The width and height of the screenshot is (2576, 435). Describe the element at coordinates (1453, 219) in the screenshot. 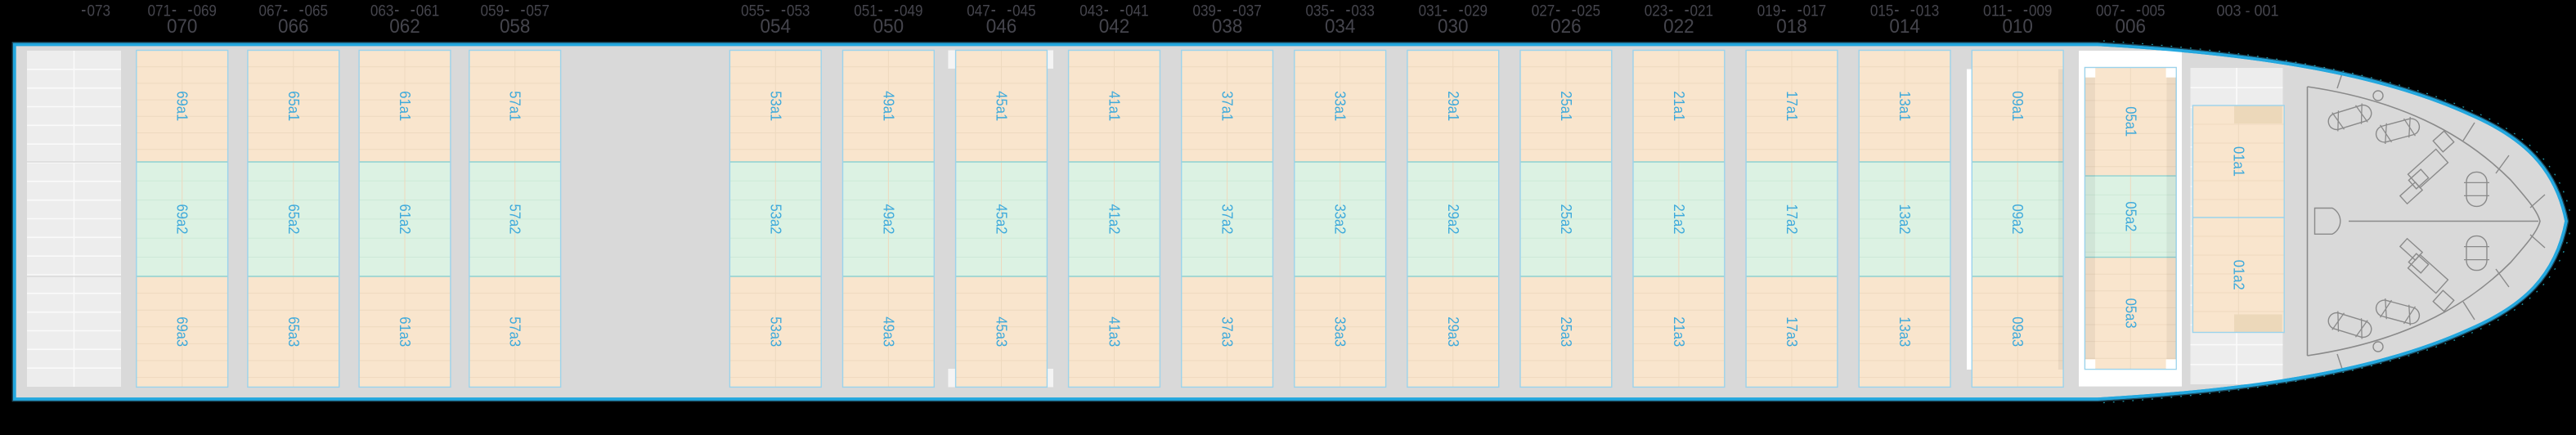

I see `svg-text: 29a2` at that location.